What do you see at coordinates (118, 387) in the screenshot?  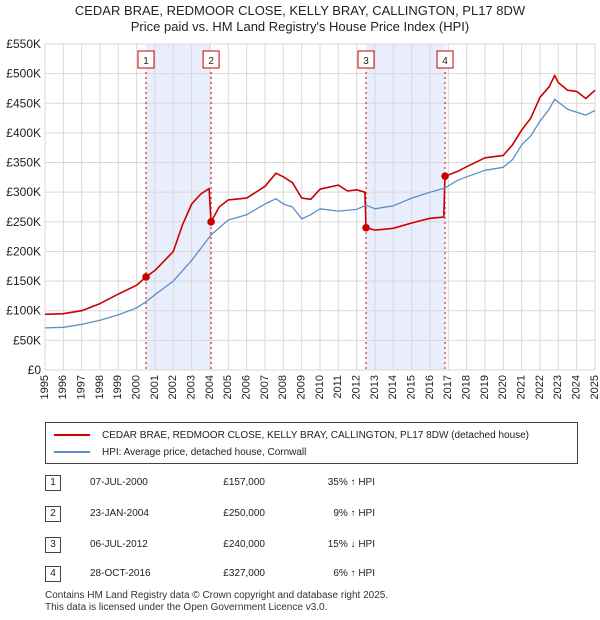 I see `x-tick-label: 1999` at bounding box center [118, 387].